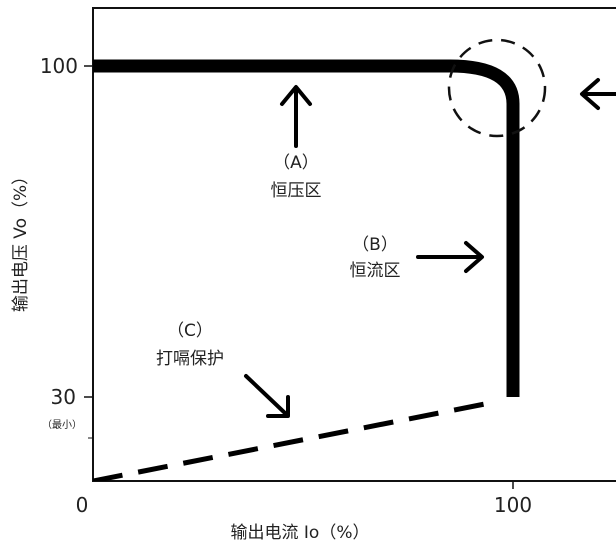  What do you see at coordinates (63, 397) in the screenshot?
I see `y-tick-label-30: 30` at bounding box center [63, 397].